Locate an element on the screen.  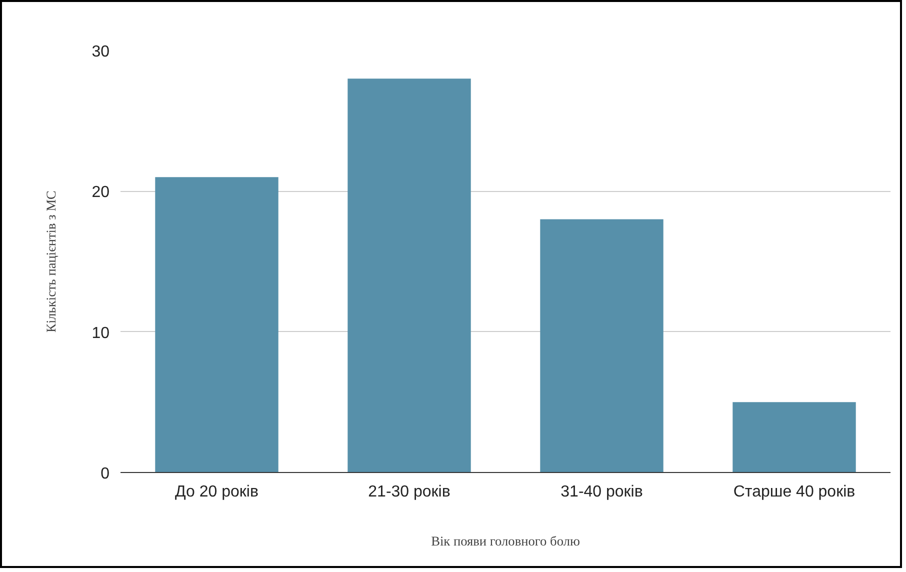
x-tick-label: До 20 років is located at coordinates (216, 492).